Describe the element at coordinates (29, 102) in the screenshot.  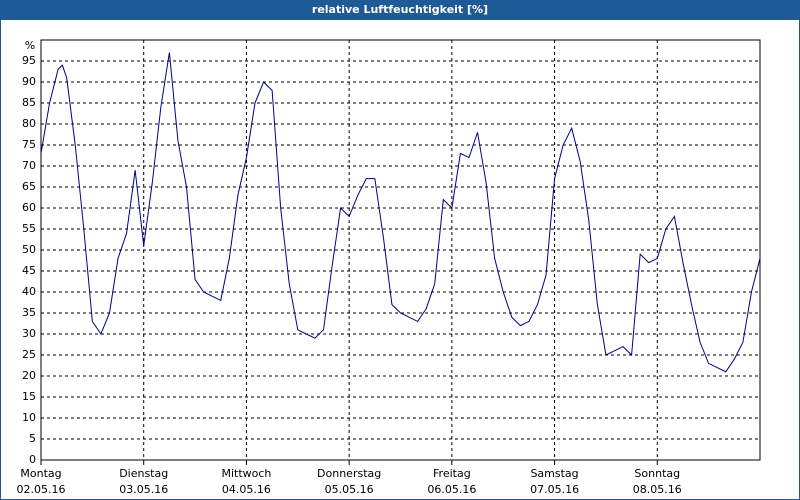
I see `y-tick-label: 85` at that location.